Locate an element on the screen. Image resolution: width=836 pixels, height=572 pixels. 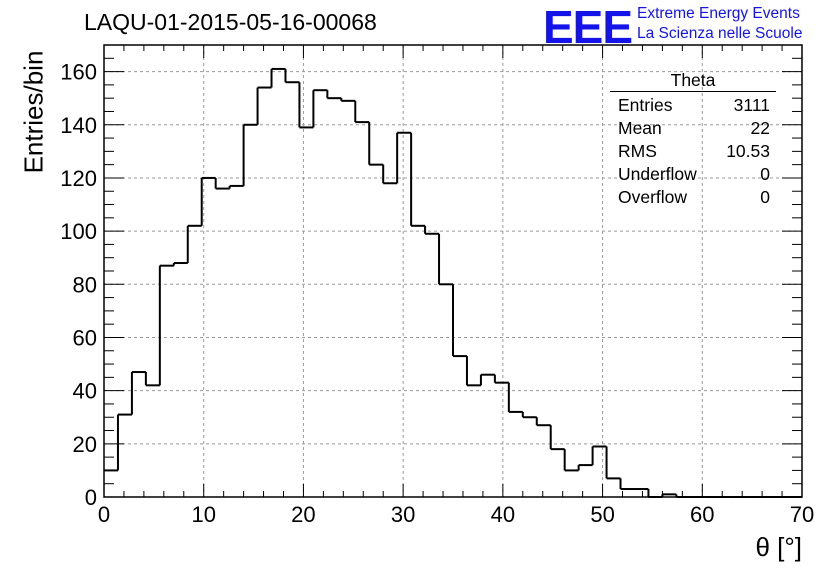
stats-row: Entries 3111 is located at coordinates (693, 105).